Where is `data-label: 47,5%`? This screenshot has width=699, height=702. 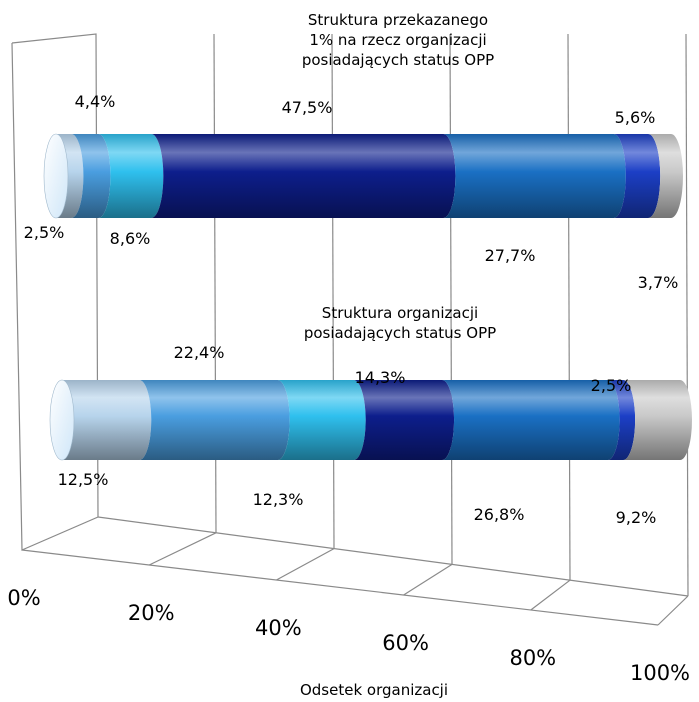
data-label: 47,5% is located at coordinates (307, 107).